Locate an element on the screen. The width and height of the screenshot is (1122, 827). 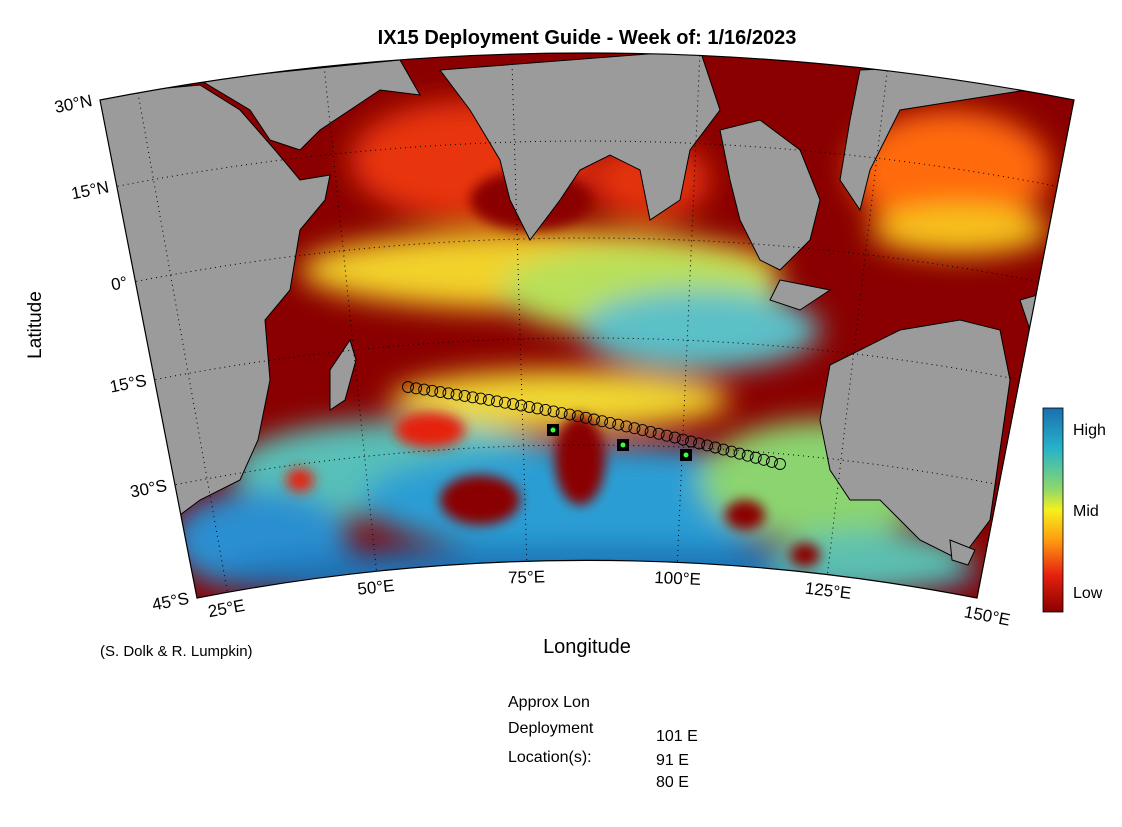
lon-tick-label: 125°E is located at coordinates (828, 591).